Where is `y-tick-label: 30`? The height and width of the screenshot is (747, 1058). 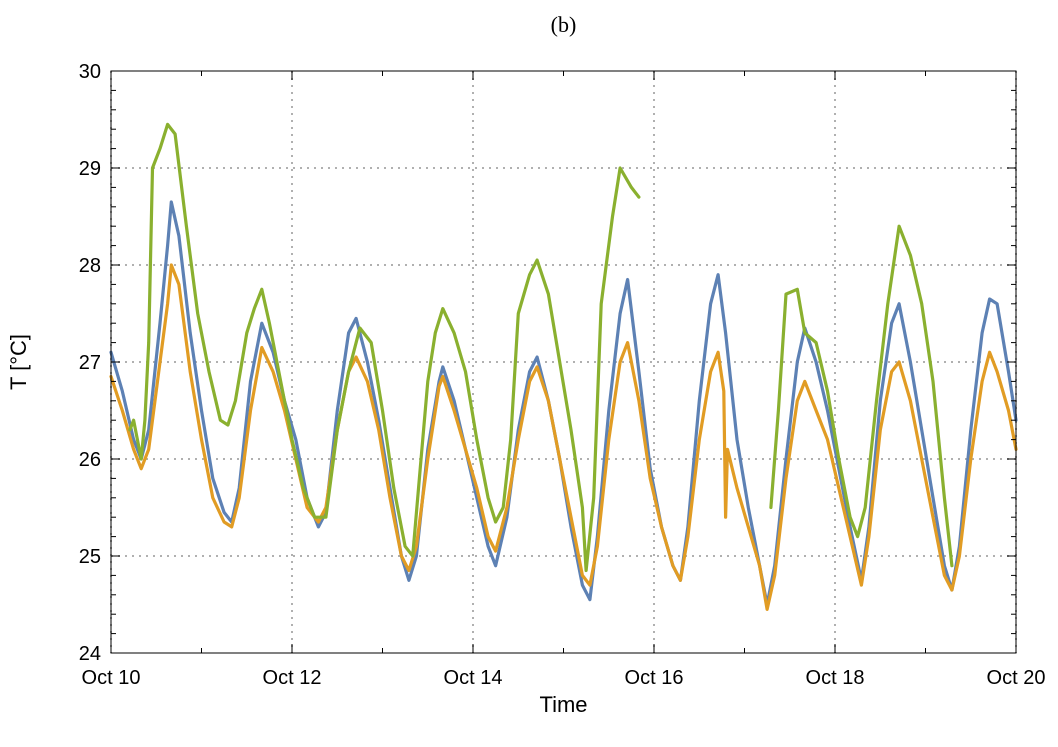 y-tick-label: 30 is located at coordinates (90, 72).